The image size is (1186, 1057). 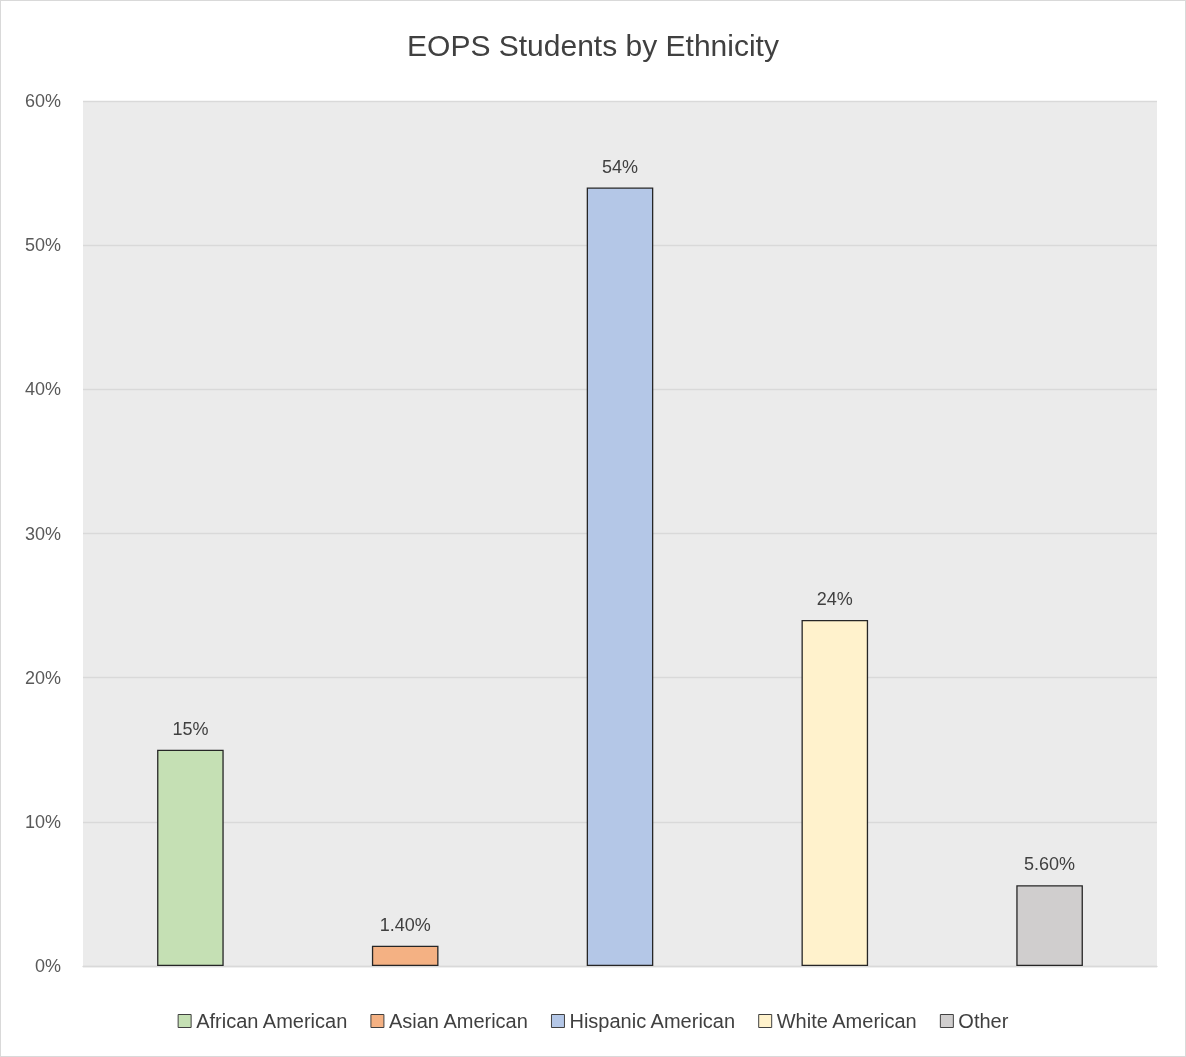 What do you see at coordinates (42, 677) in the screenshot?
I see `y-tick-label: 20%` at bounding box center [42, 677].